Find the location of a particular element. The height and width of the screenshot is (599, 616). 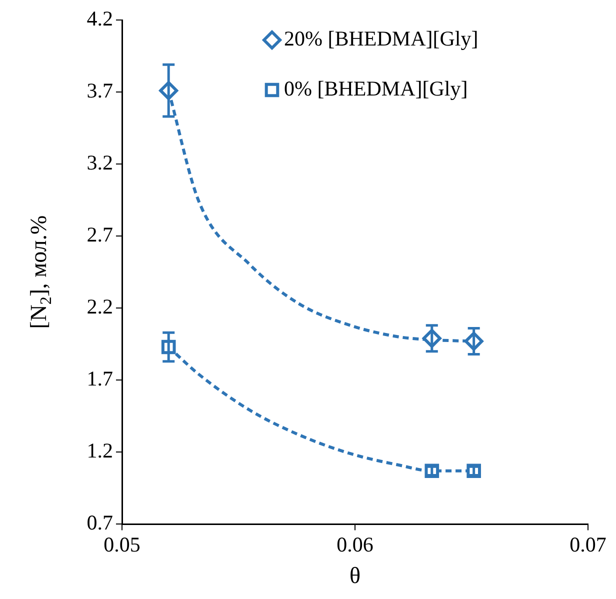

x-tick-label: 0.05 is located at coordinates (122, 544).